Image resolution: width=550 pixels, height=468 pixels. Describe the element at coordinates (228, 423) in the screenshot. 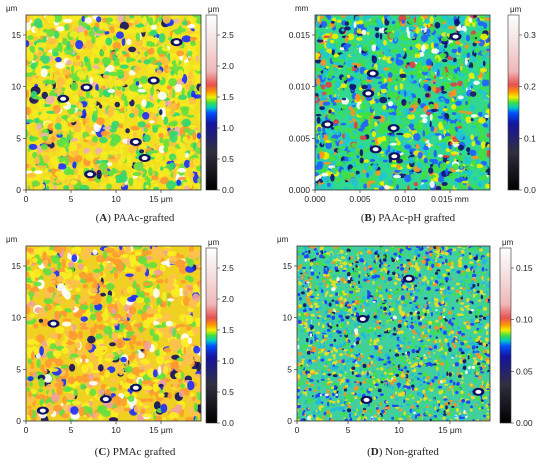

I see `colorbar-tick-label-c: 0.0` at that location.